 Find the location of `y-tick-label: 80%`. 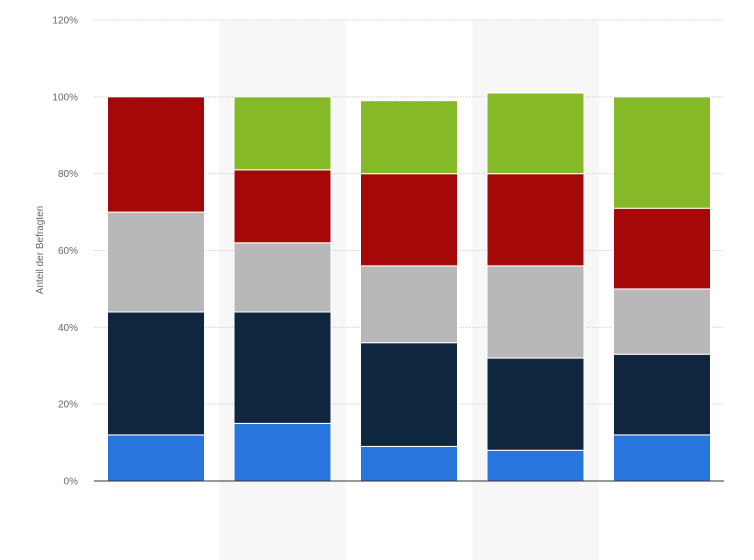

y-tick-label: 80% is located at coordinates (68, 174).